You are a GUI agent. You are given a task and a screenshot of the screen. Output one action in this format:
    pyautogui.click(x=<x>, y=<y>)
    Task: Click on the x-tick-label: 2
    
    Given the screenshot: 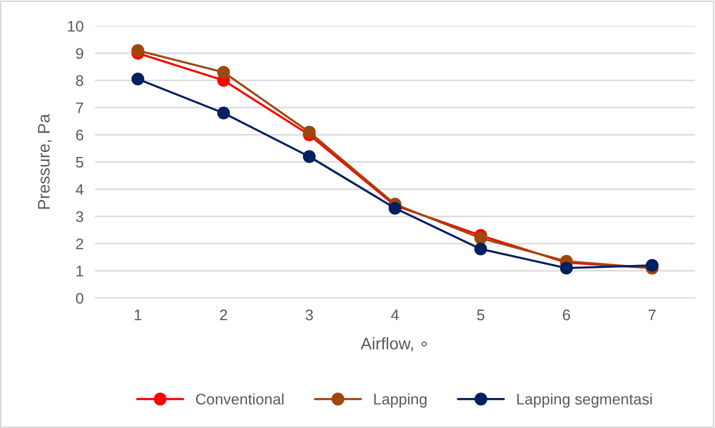 What is the action you would take?
    pyautogui.click(x=224, y=315)
    